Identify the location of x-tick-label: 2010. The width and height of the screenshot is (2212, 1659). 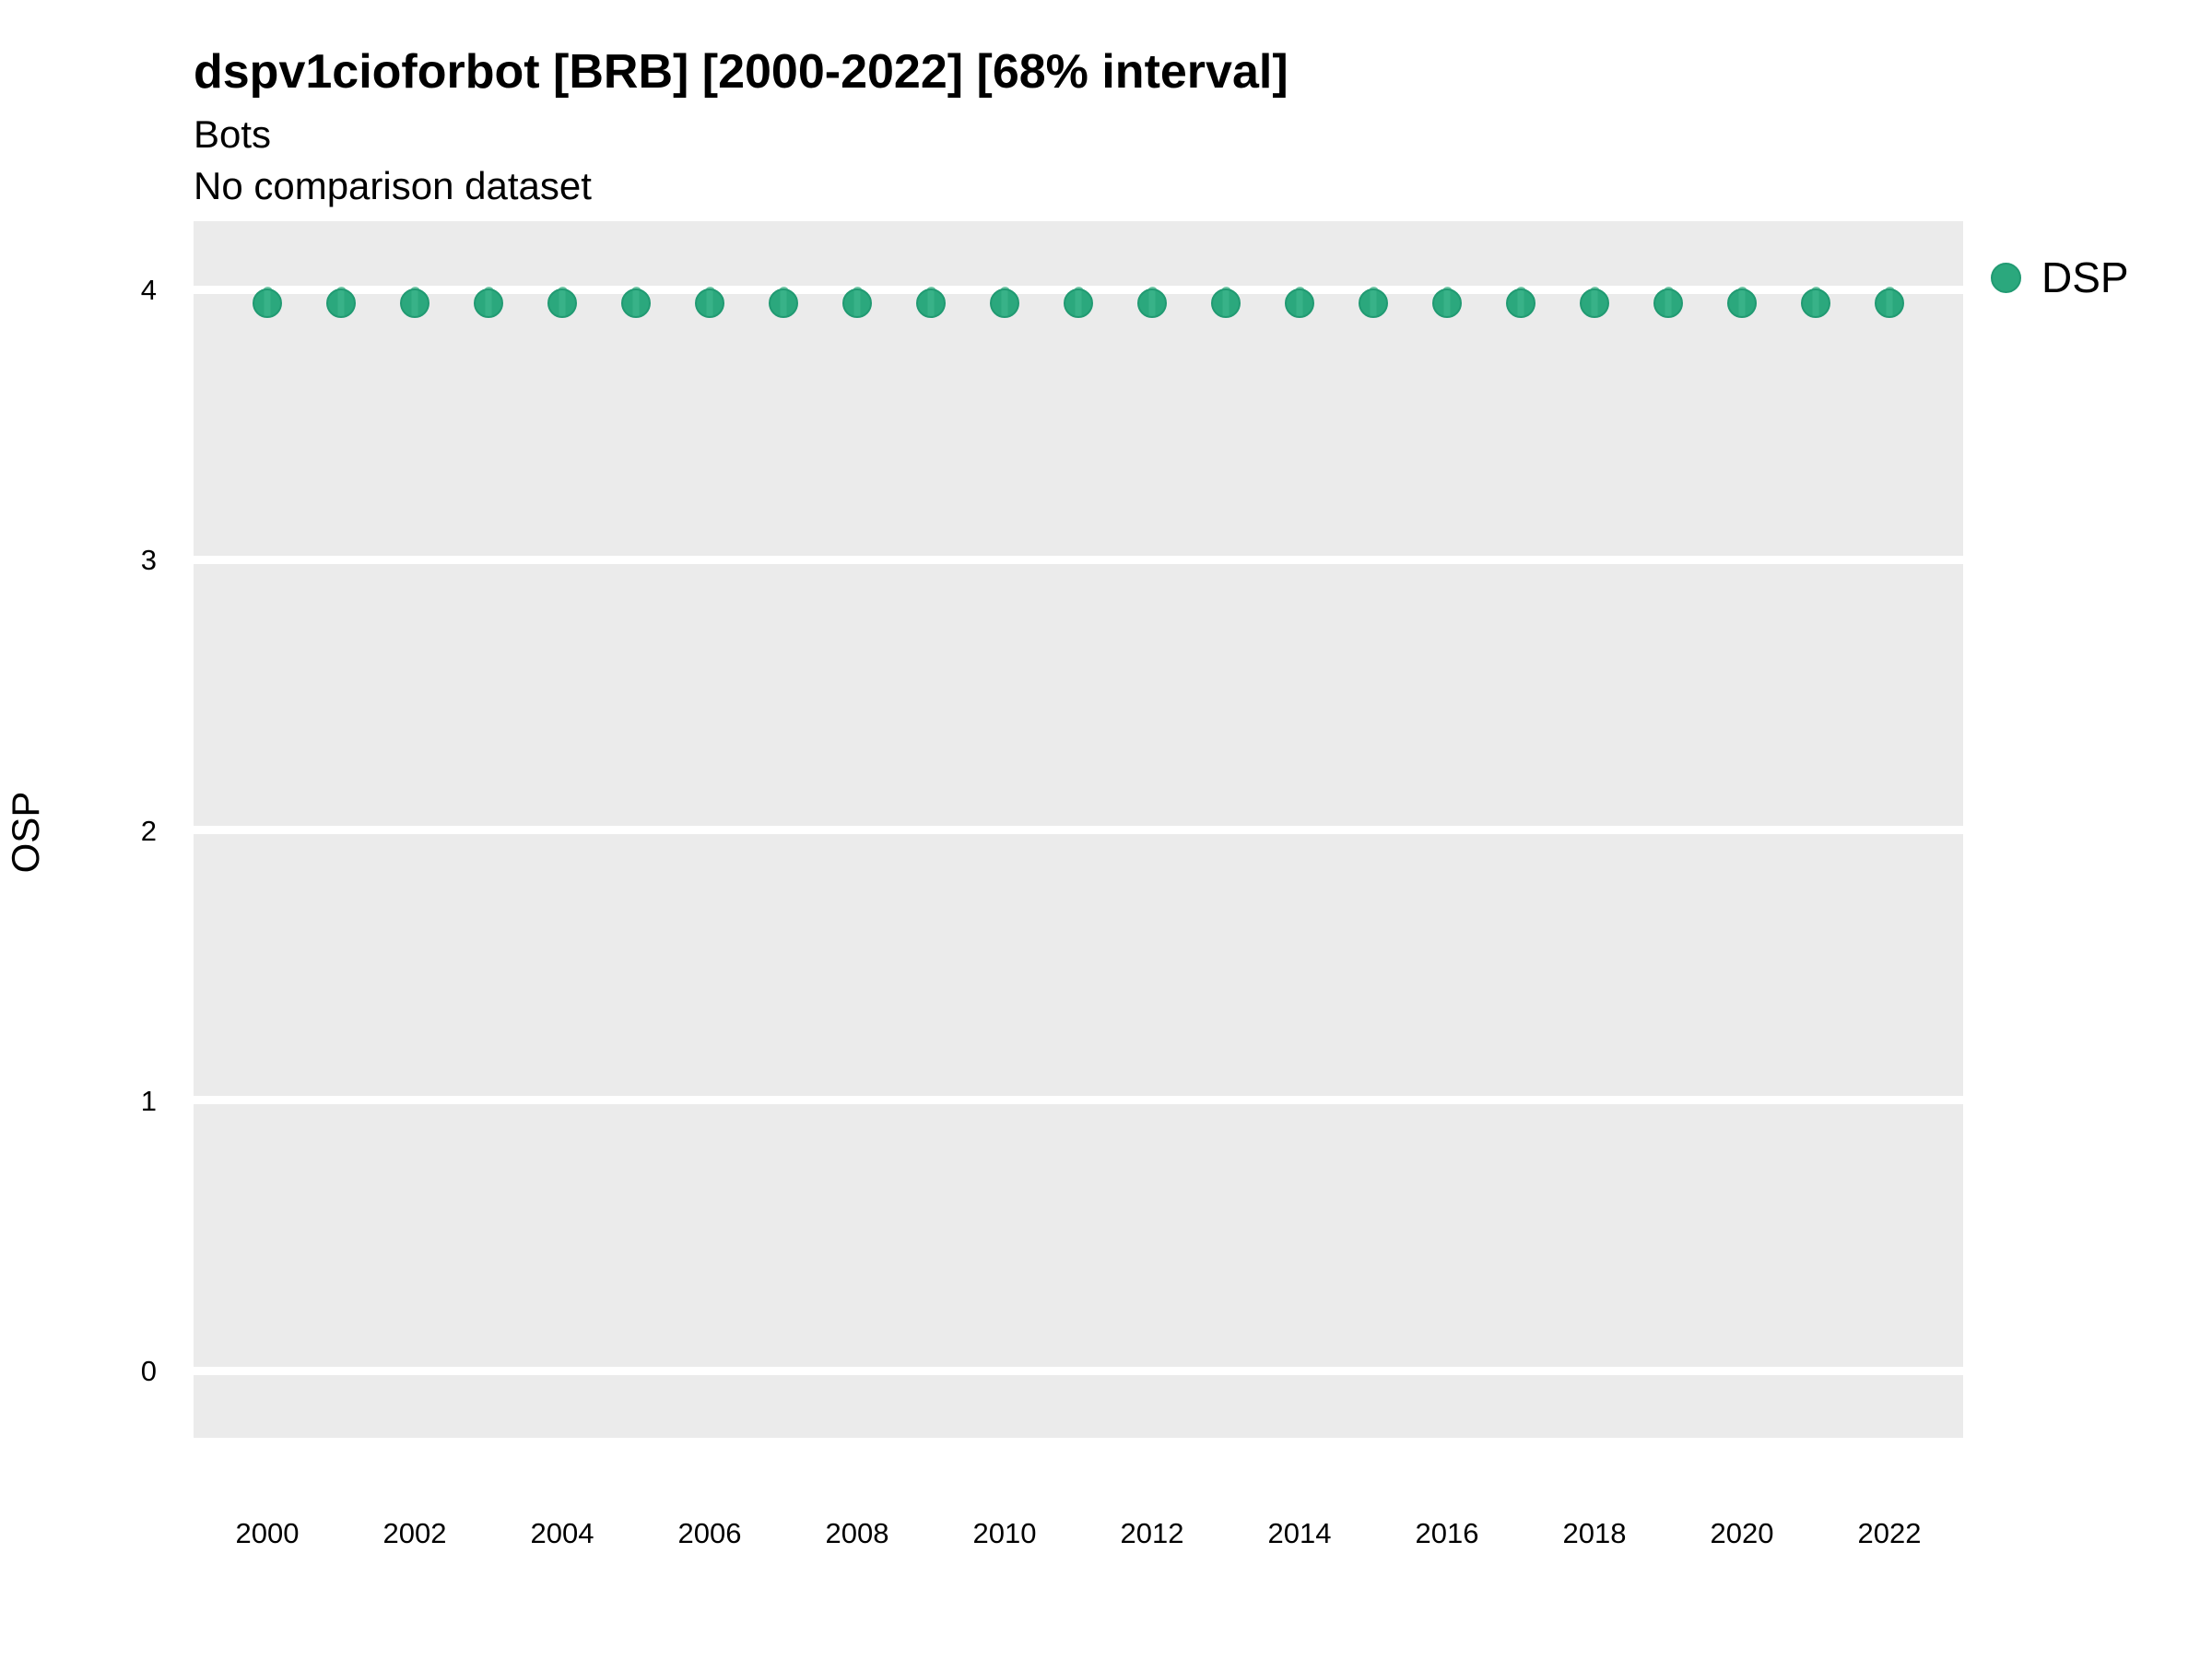
(1004, 1533).